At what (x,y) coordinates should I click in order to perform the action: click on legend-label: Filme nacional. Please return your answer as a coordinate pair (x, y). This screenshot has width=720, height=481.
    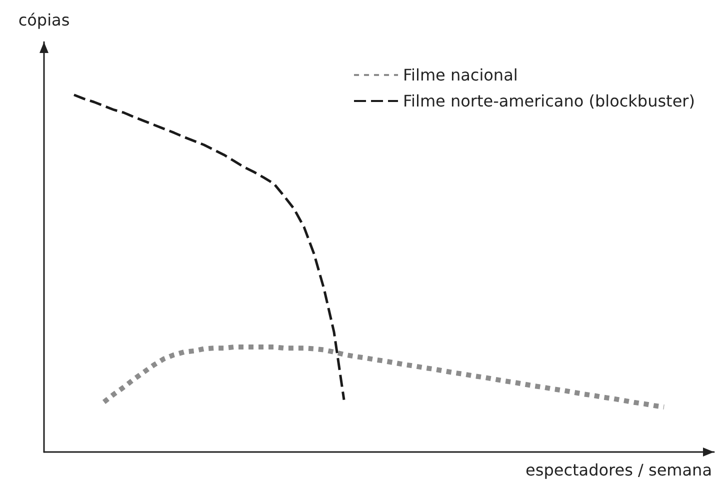
    Looking at the image, I should click on (460, 75).